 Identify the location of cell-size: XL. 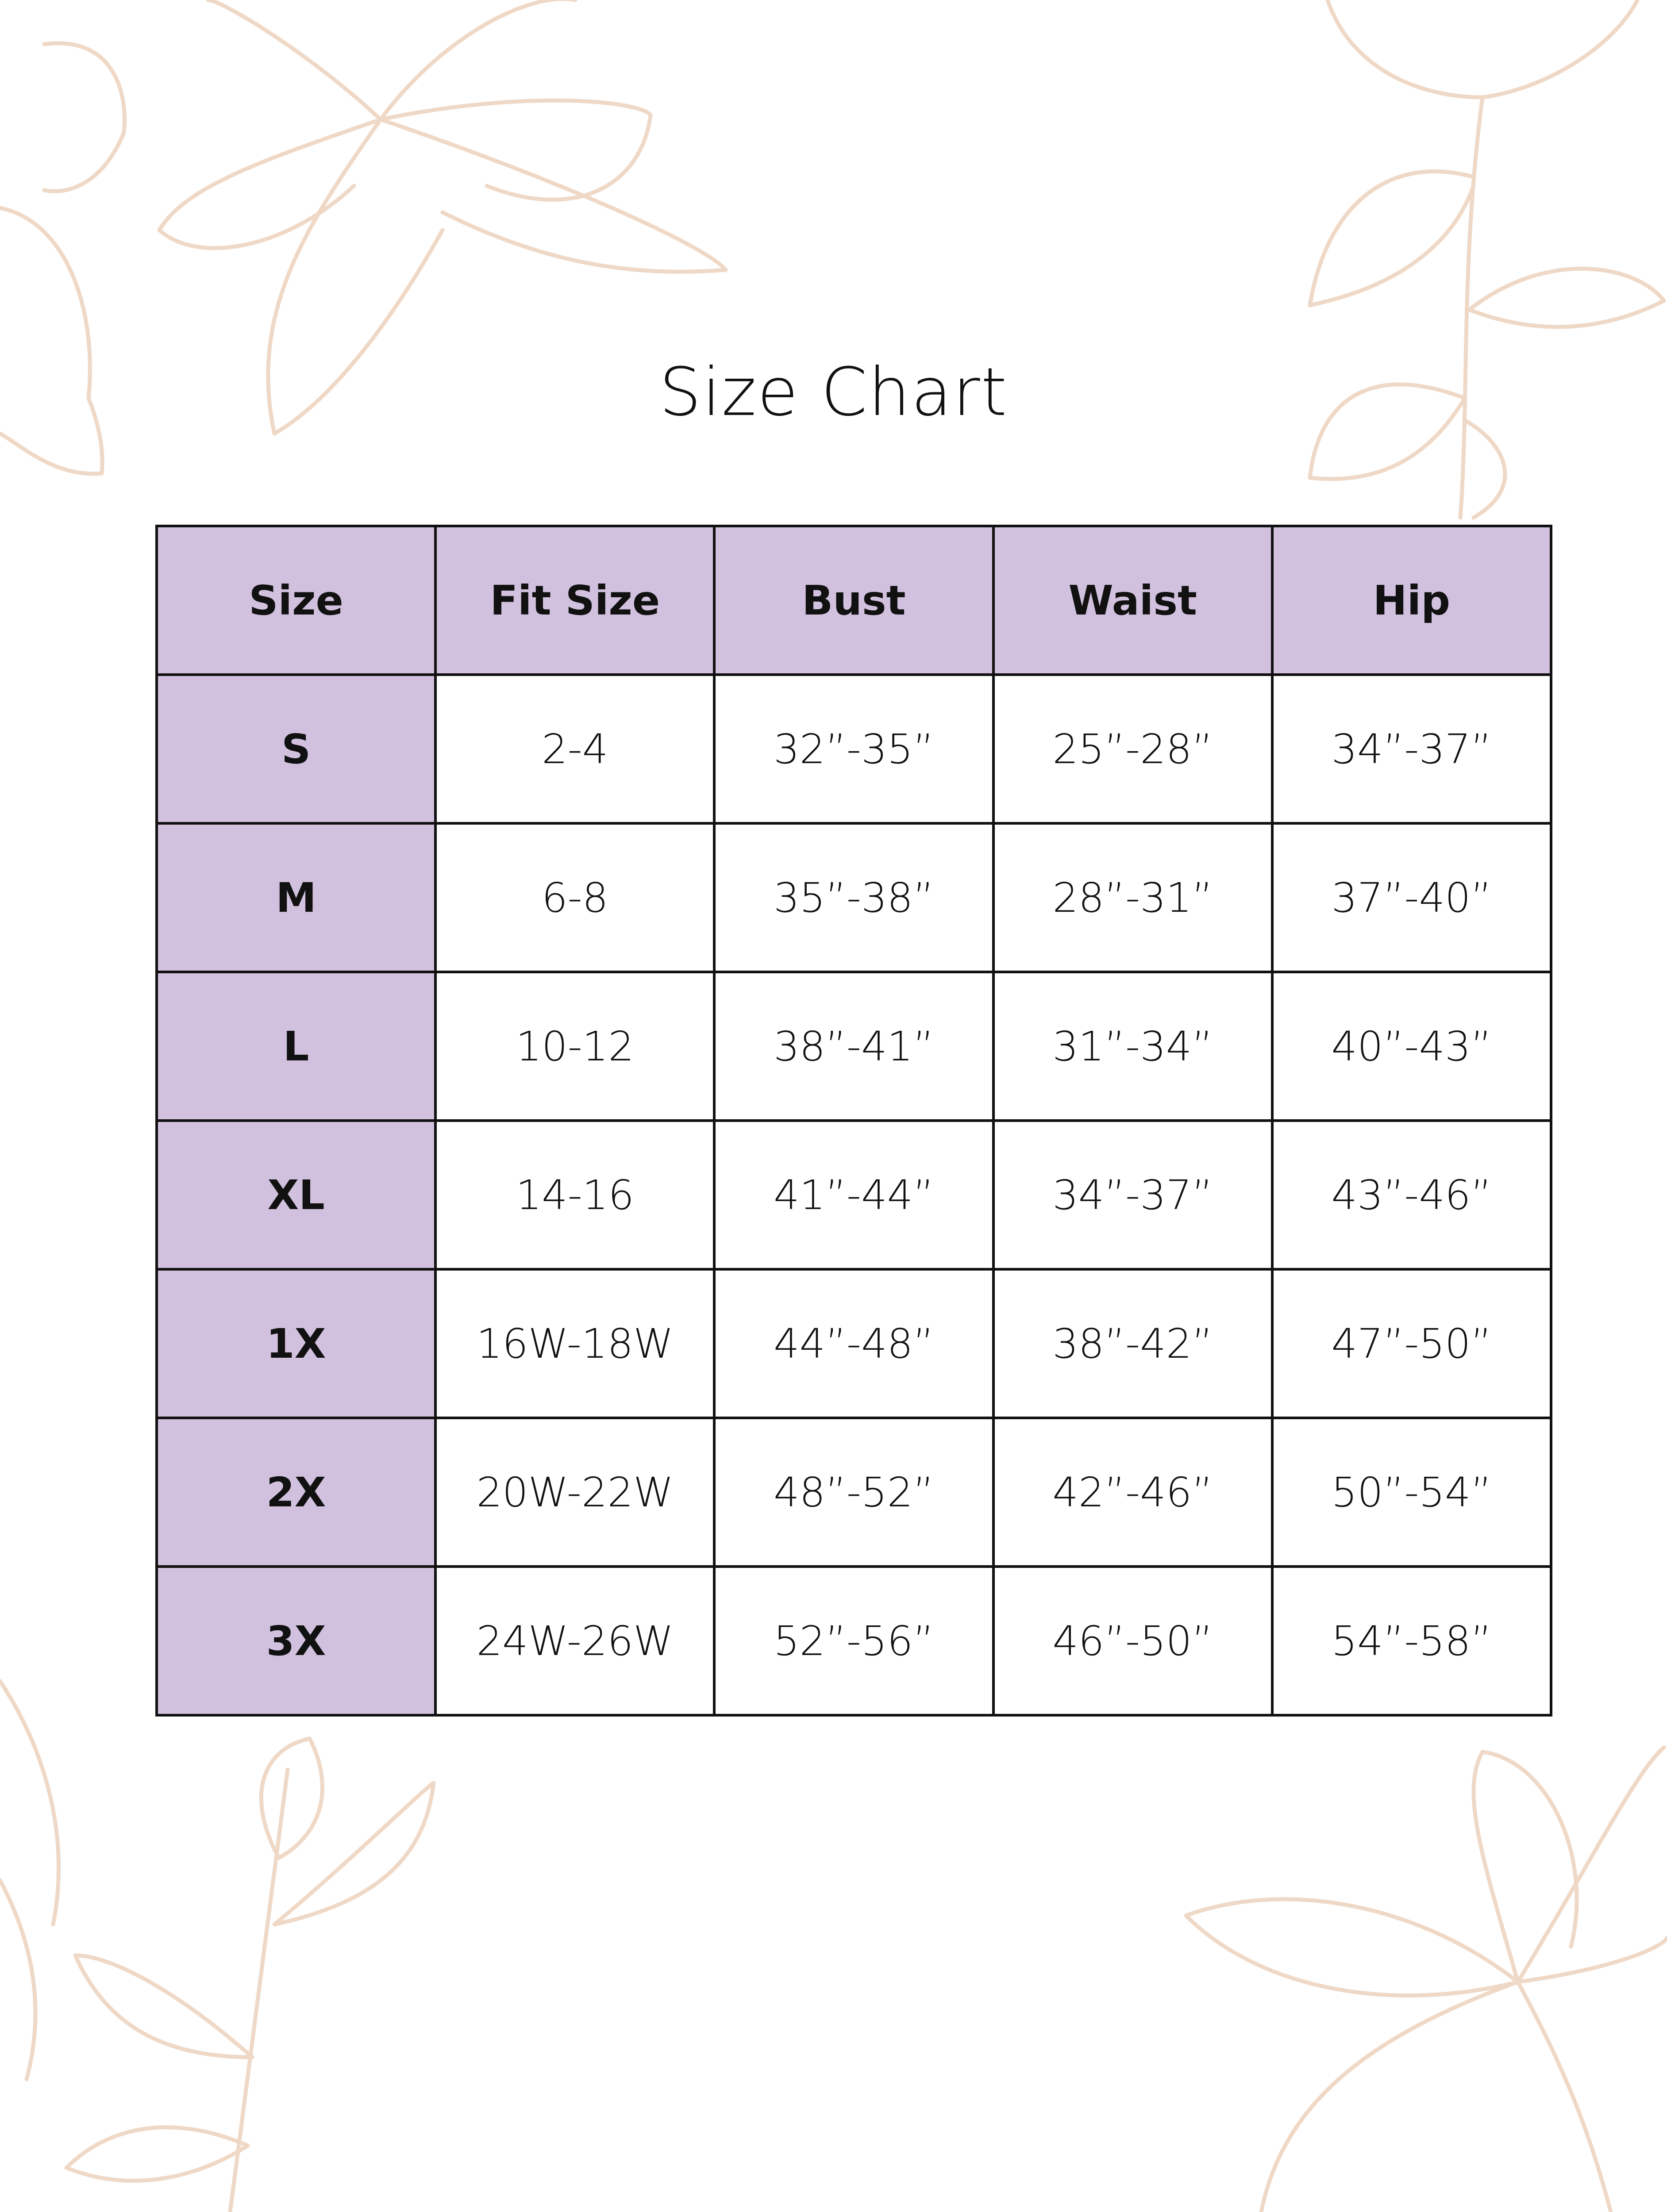
(296, 1195).